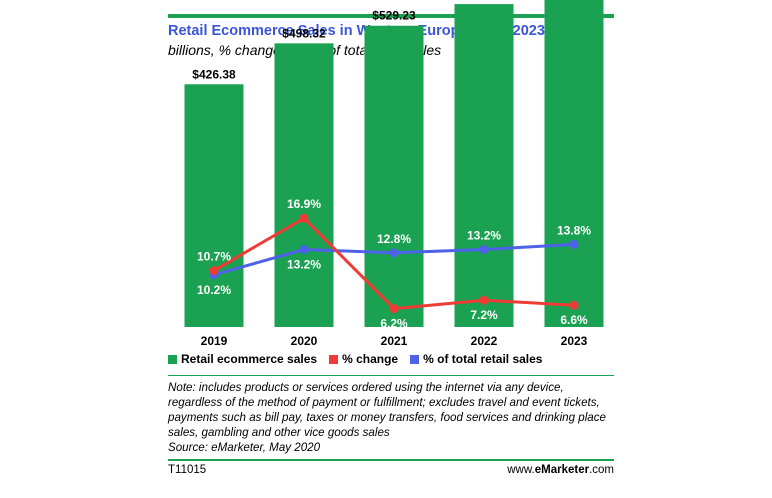  I want to click on change-label-2022: 7.2%, so click(484, 315).